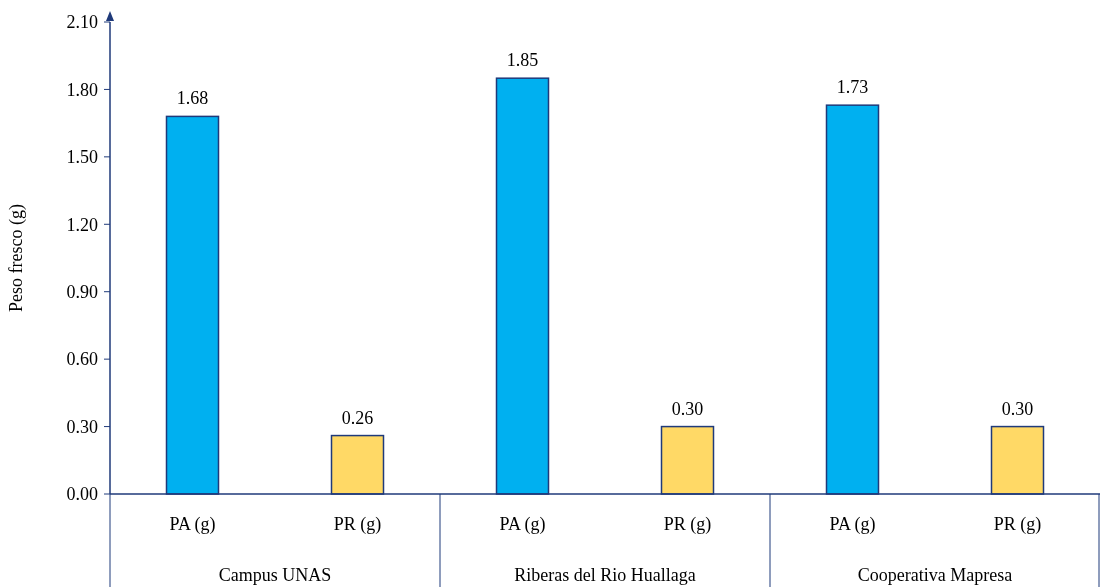 The image size is (1100, 587). Describe the element at coordinates (82, 359) in the screenshot. I see `y-tick-label: 0.60` at that location.